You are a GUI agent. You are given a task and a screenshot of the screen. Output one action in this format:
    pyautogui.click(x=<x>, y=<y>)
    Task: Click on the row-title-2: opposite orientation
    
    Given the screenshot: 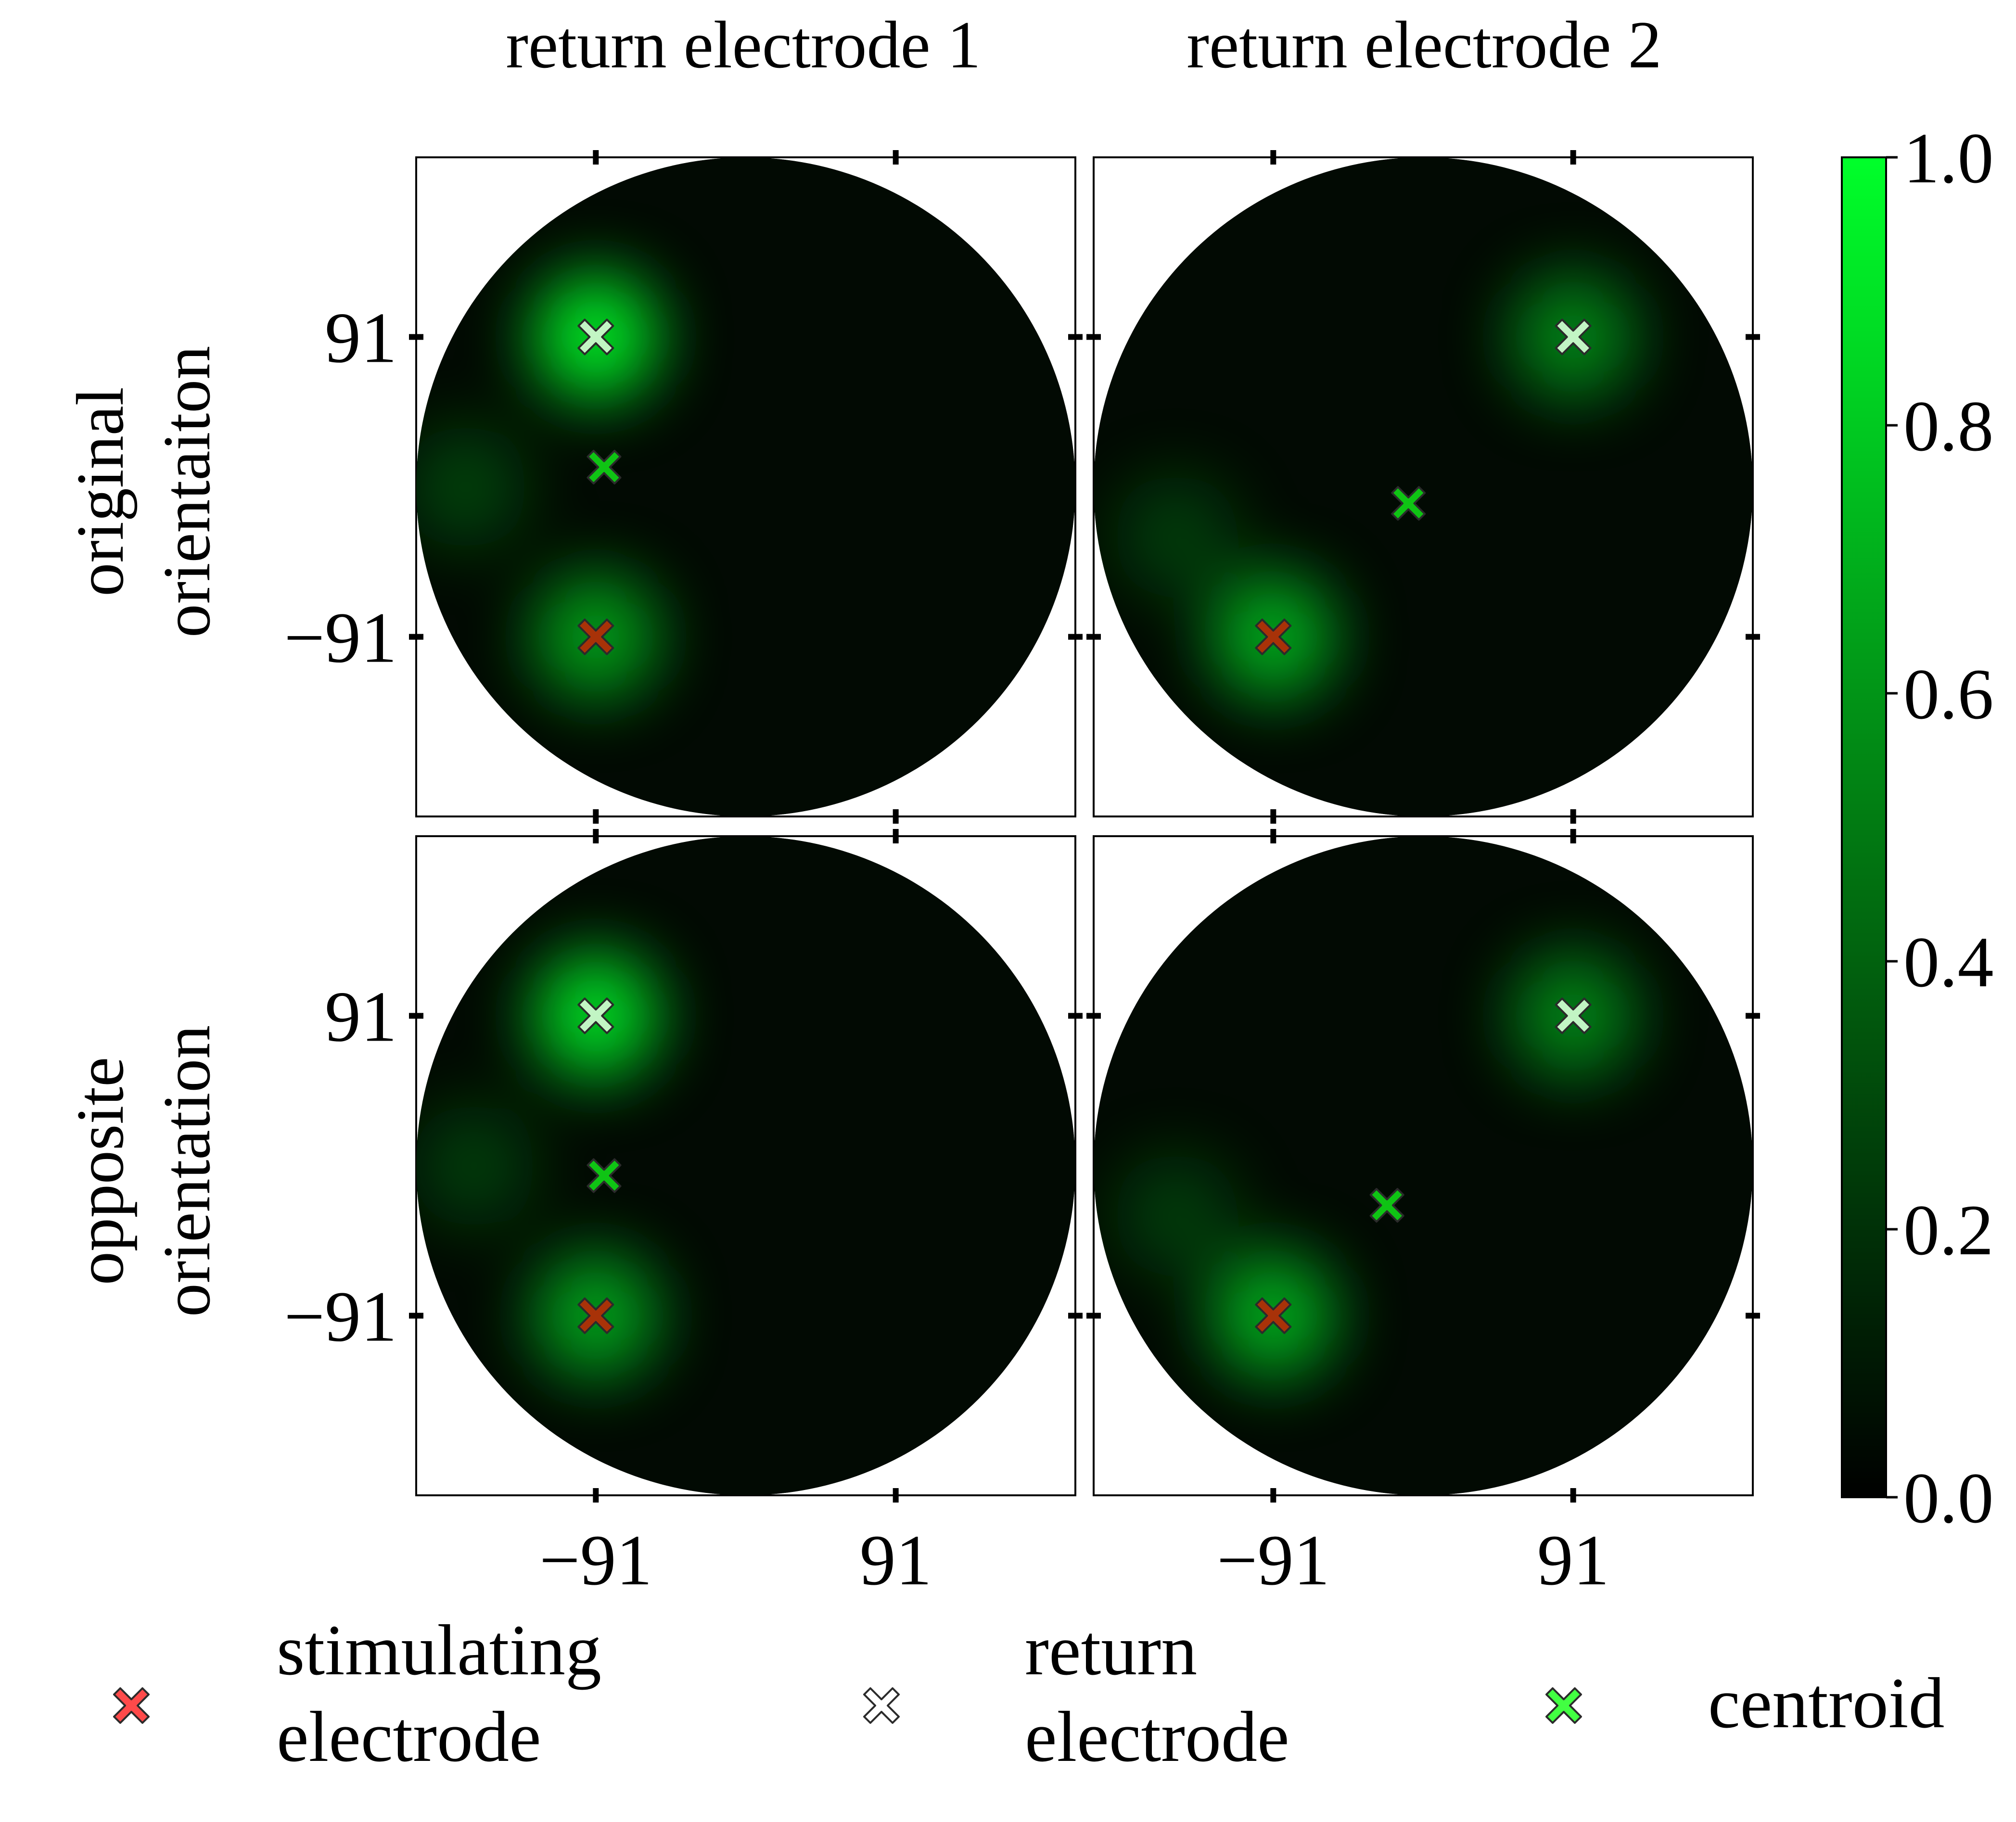 What is the action you would take?
    pyautogui.click(x=143, y=1171)
    